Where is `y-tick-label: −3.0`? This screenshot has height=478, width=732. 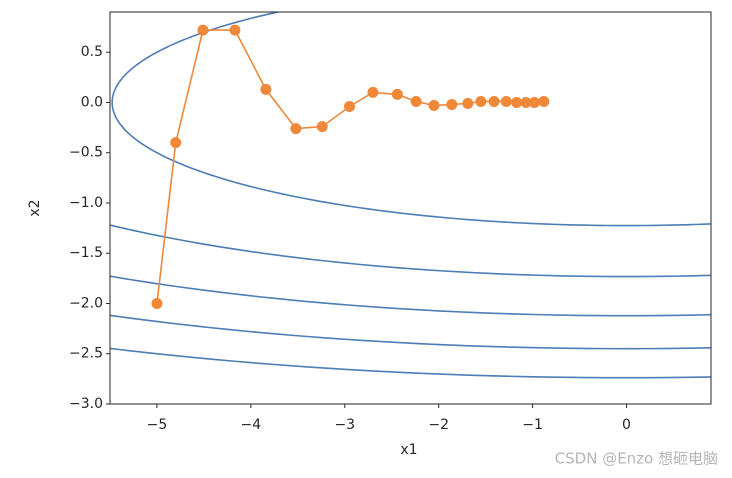
y-tick-label: −3.0 is located at coordinates (86, 404).